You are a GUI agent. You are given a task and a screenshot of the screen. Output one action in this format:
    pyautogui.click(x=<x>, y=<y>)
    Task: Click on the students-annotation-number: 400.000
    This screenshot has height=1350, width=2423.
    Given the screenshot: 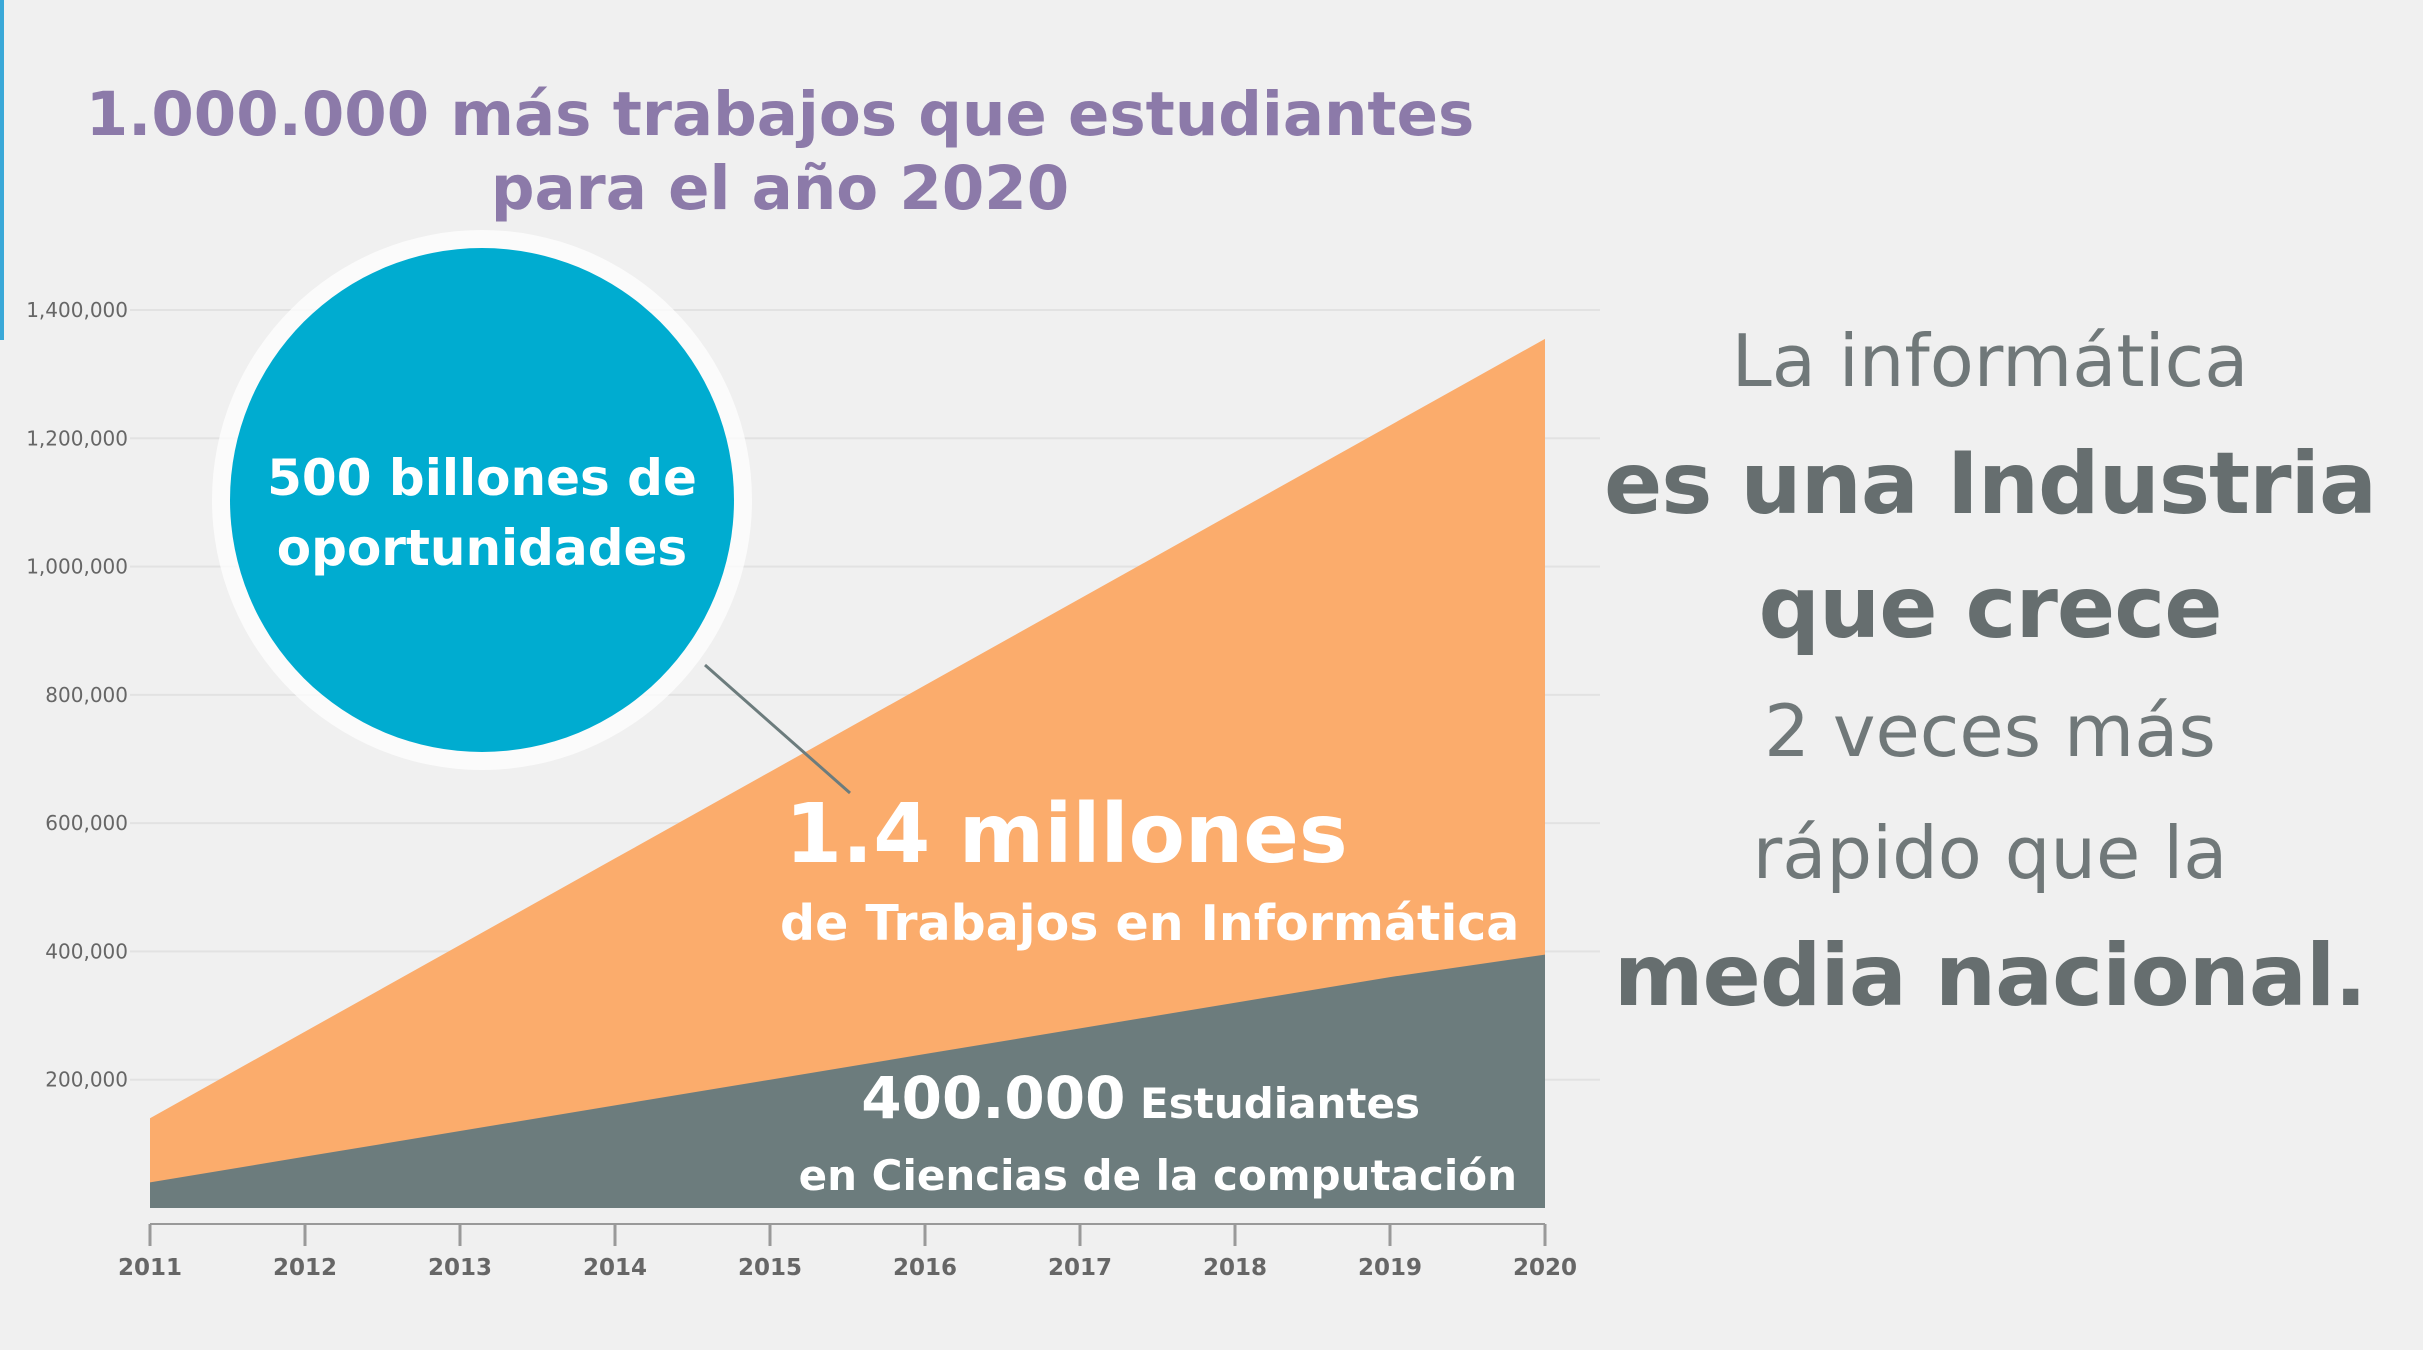 What is the action you would take?
    pyautogui.click(x=993, y=1098)
    